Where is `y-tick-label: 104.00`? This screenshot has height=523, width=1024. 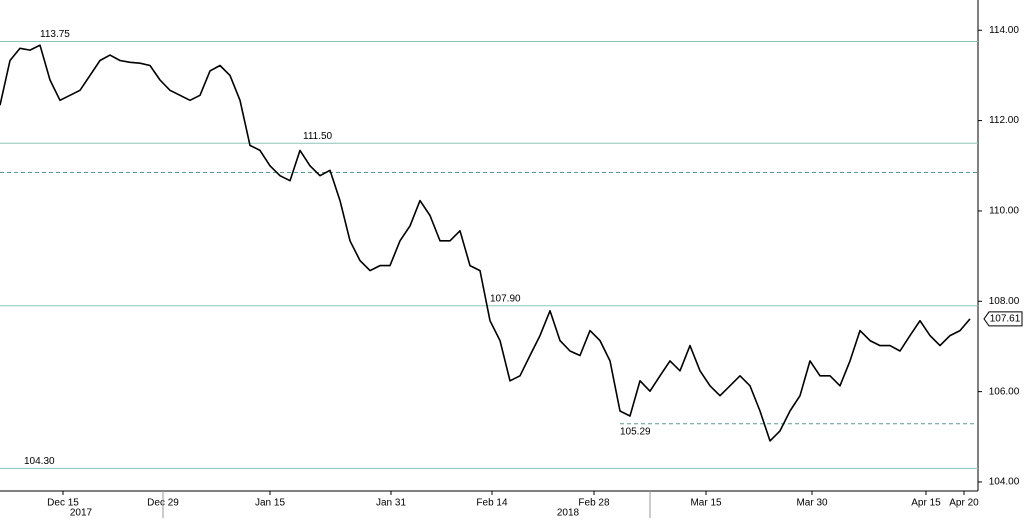 y-tick-label: 104.00 is located at coordinates (1004, 482).